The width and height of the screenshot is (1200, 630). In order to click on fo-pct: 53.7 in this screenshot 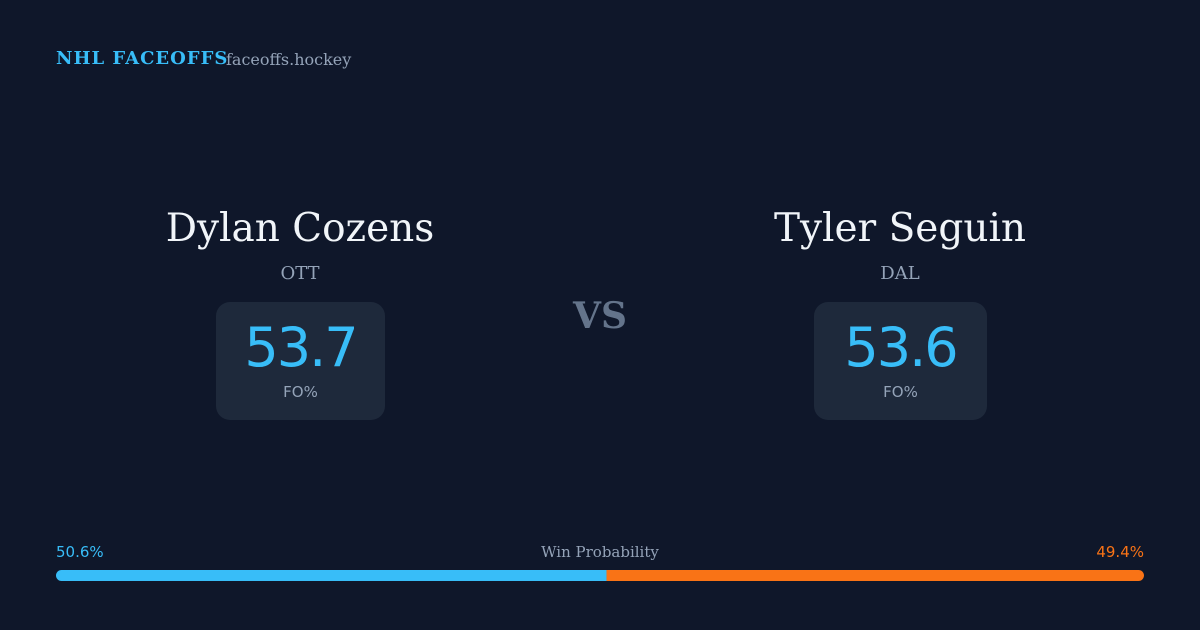, I will do `click(301, 347)`.